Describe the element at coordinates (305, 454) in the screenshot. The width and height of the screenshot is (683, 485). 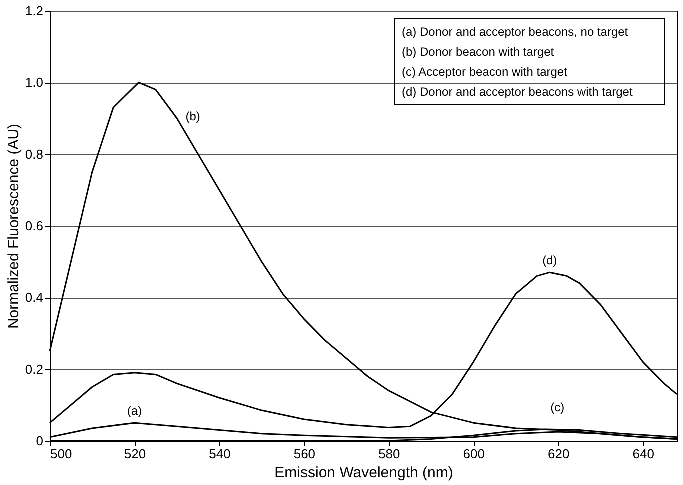
I see `x-tick-label: 560` at that location.